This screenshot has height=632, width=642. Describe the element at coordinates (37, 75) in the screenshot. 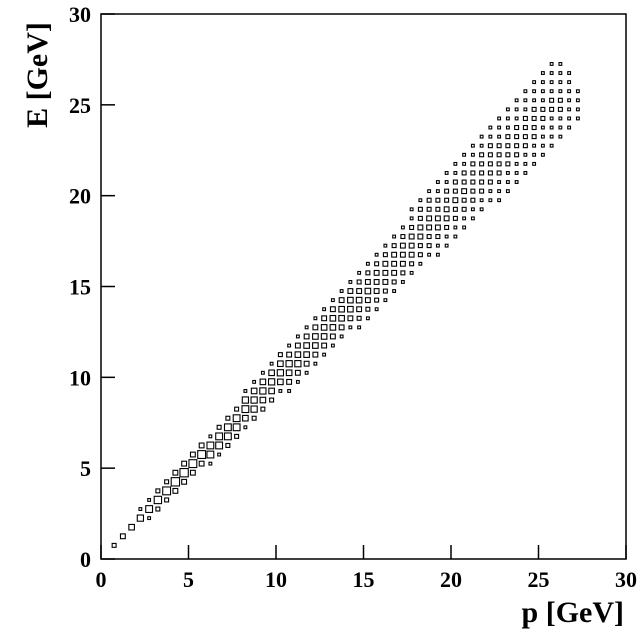

I see `y-axis-title: E [GeV]` at that location.